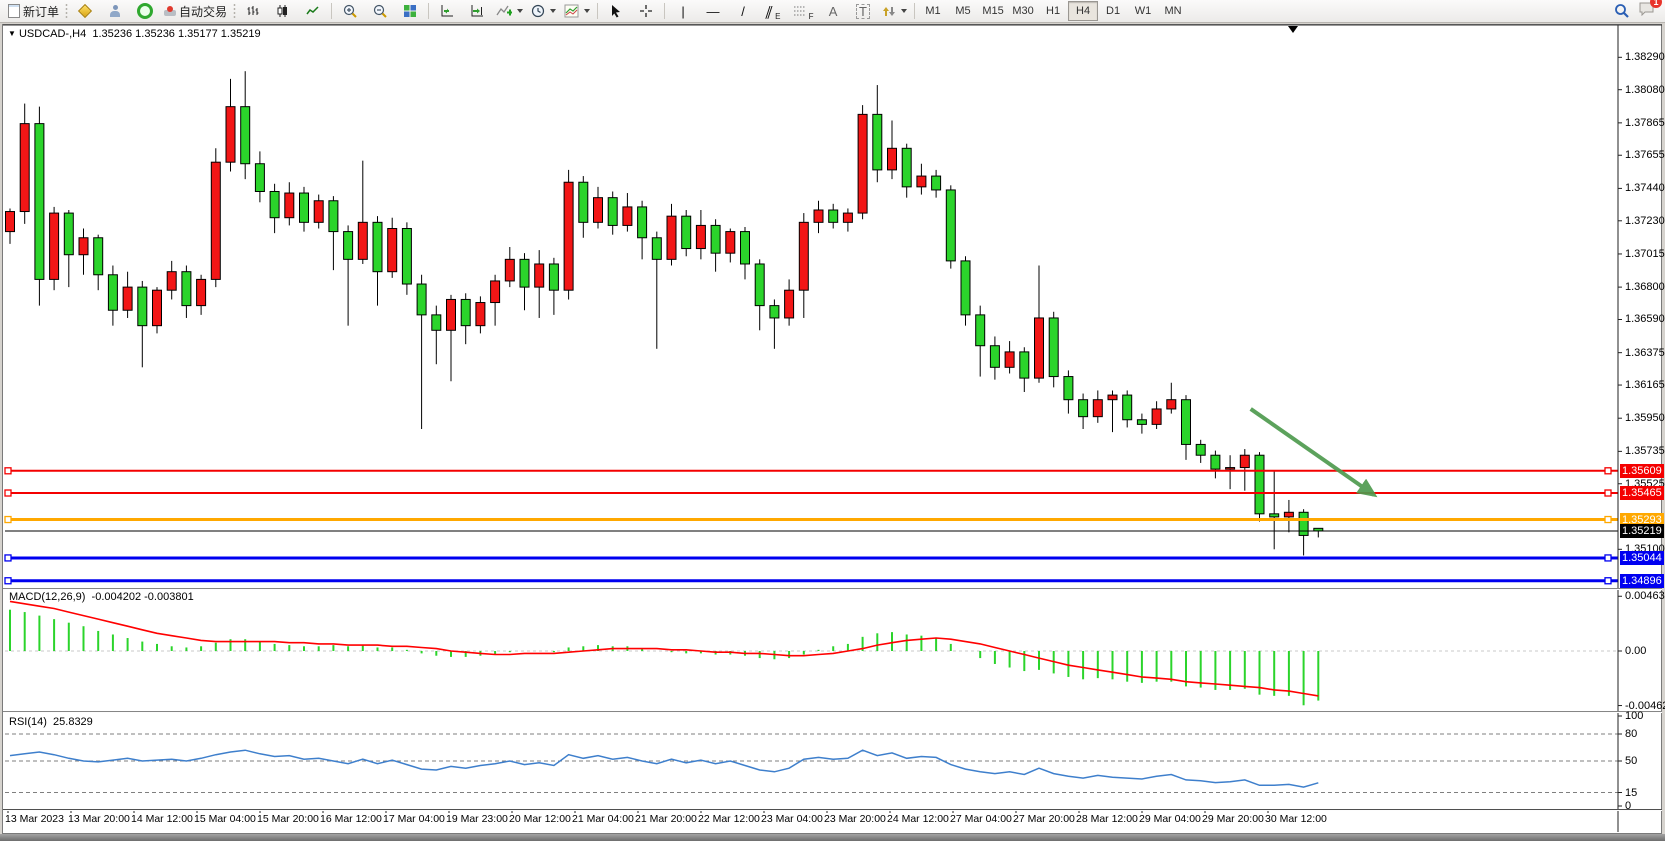 The width and height of the screenshot is (1665, 841). I want to click on chart-shift-marker, so click(1293, 29).